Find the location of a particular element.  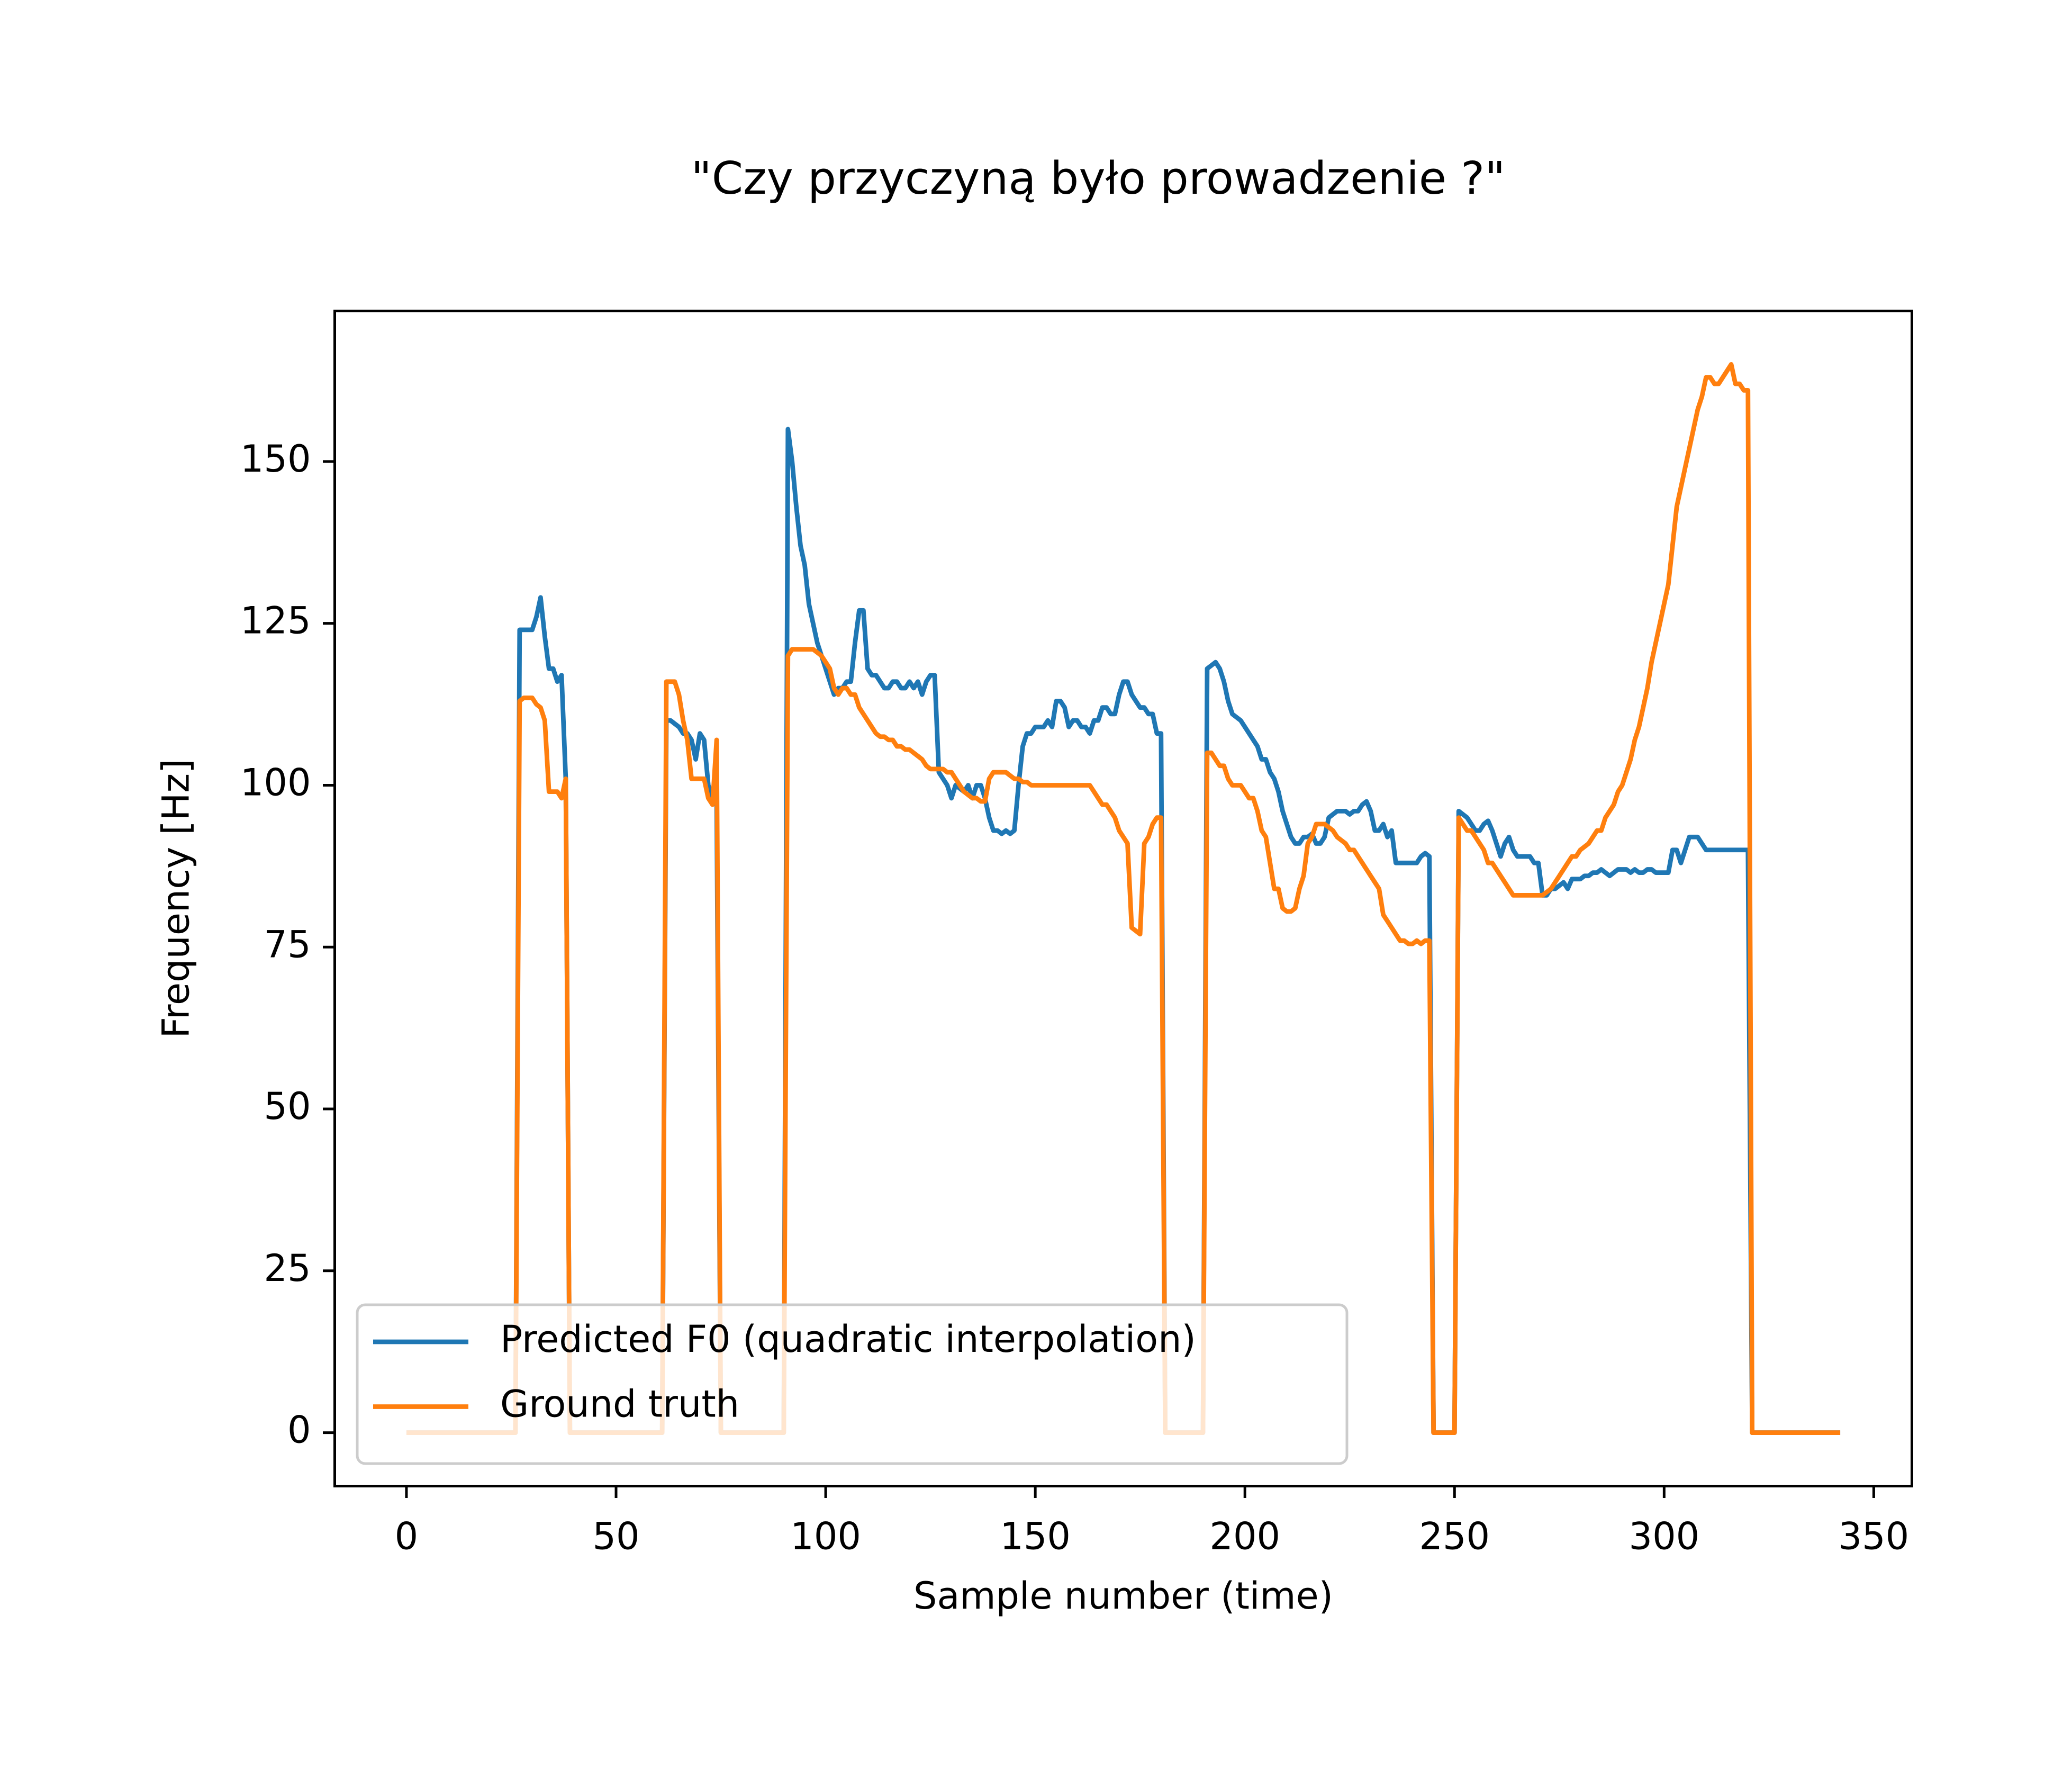

x-tick-label: 100 is located at coordinates (825, 1537).